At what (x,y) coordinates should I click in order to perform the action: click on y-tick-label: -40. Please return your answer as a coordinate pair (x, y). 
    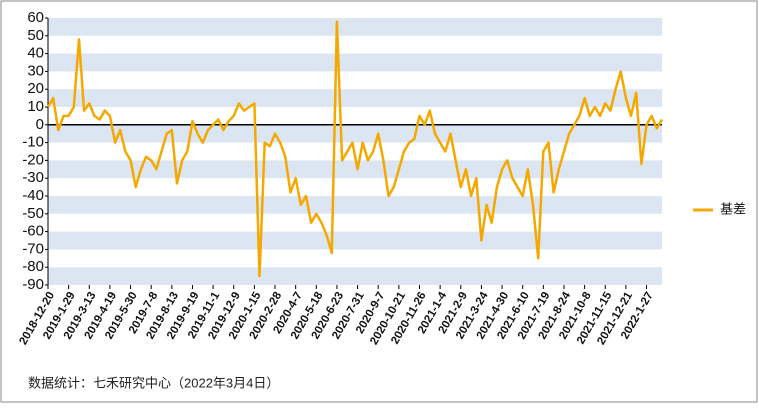
    Looking at the image, I should click on (33, 195).